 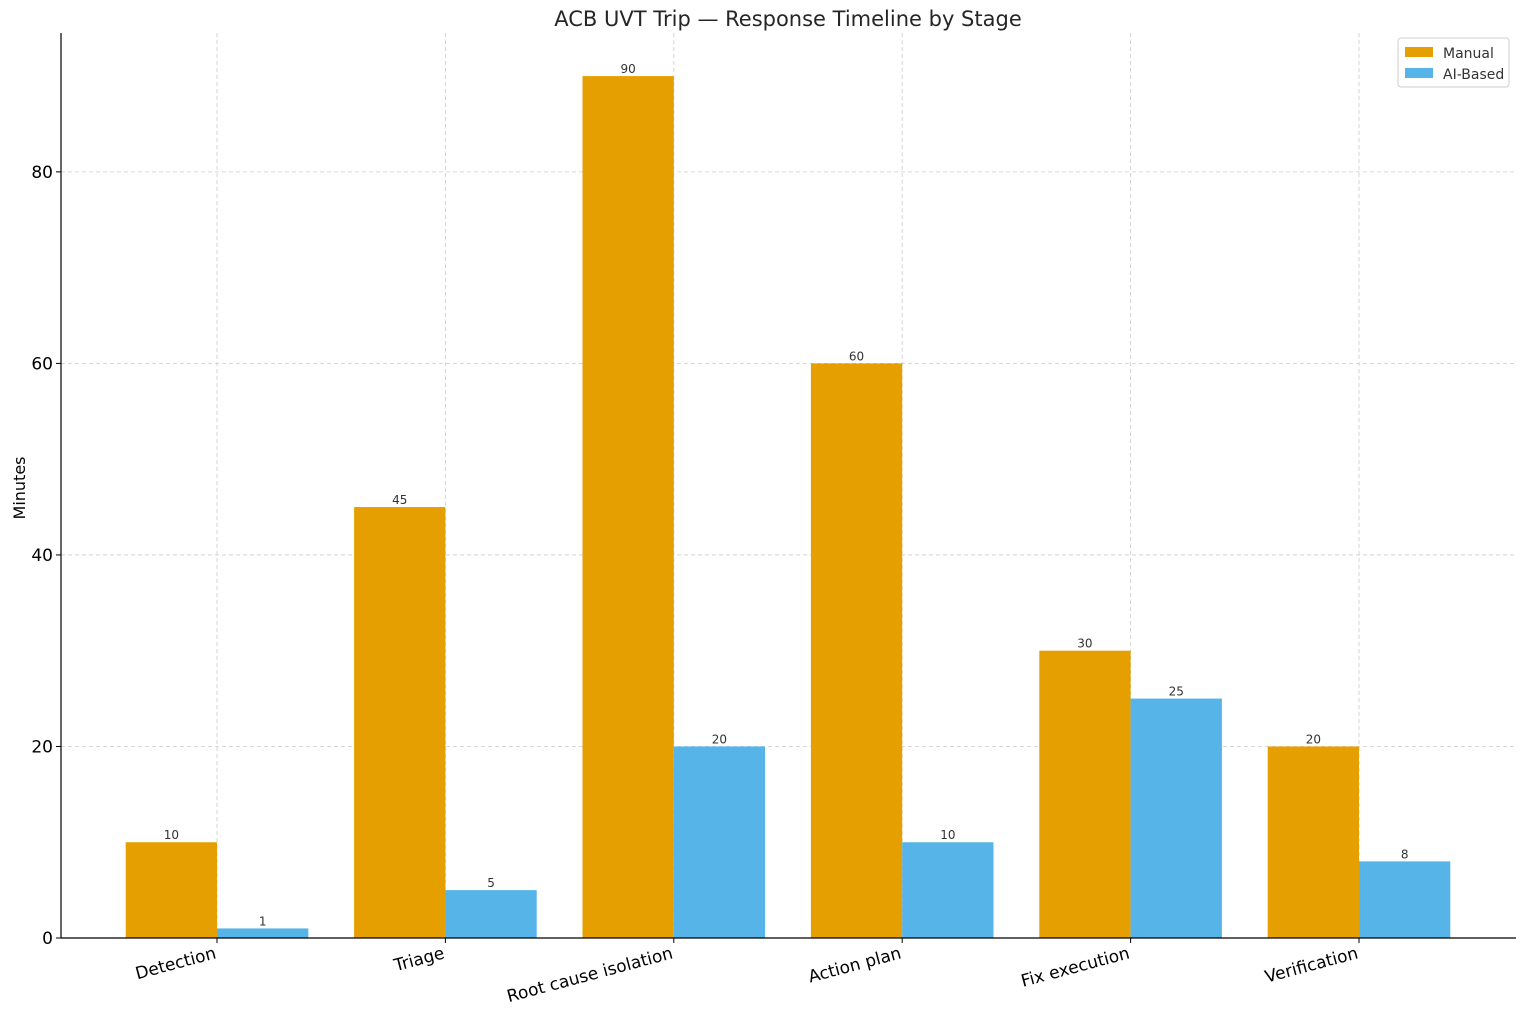 I want to click on y-tick-label: 20, so click(x=42, y=747).